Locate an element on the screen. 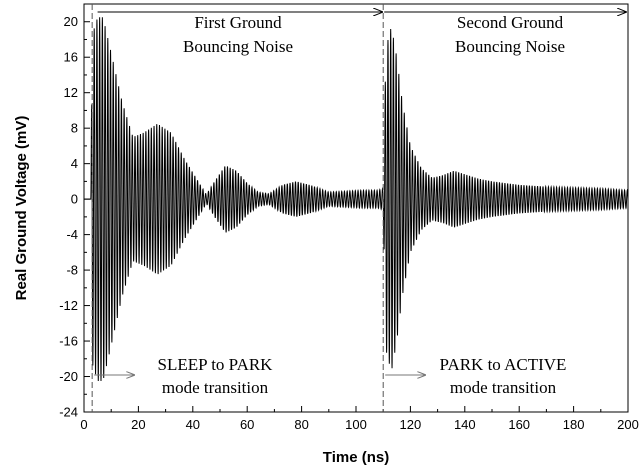 This screenshot has height=468, width=640. second-region-label-line1: Second Ground is located at coordinates (510, 22).